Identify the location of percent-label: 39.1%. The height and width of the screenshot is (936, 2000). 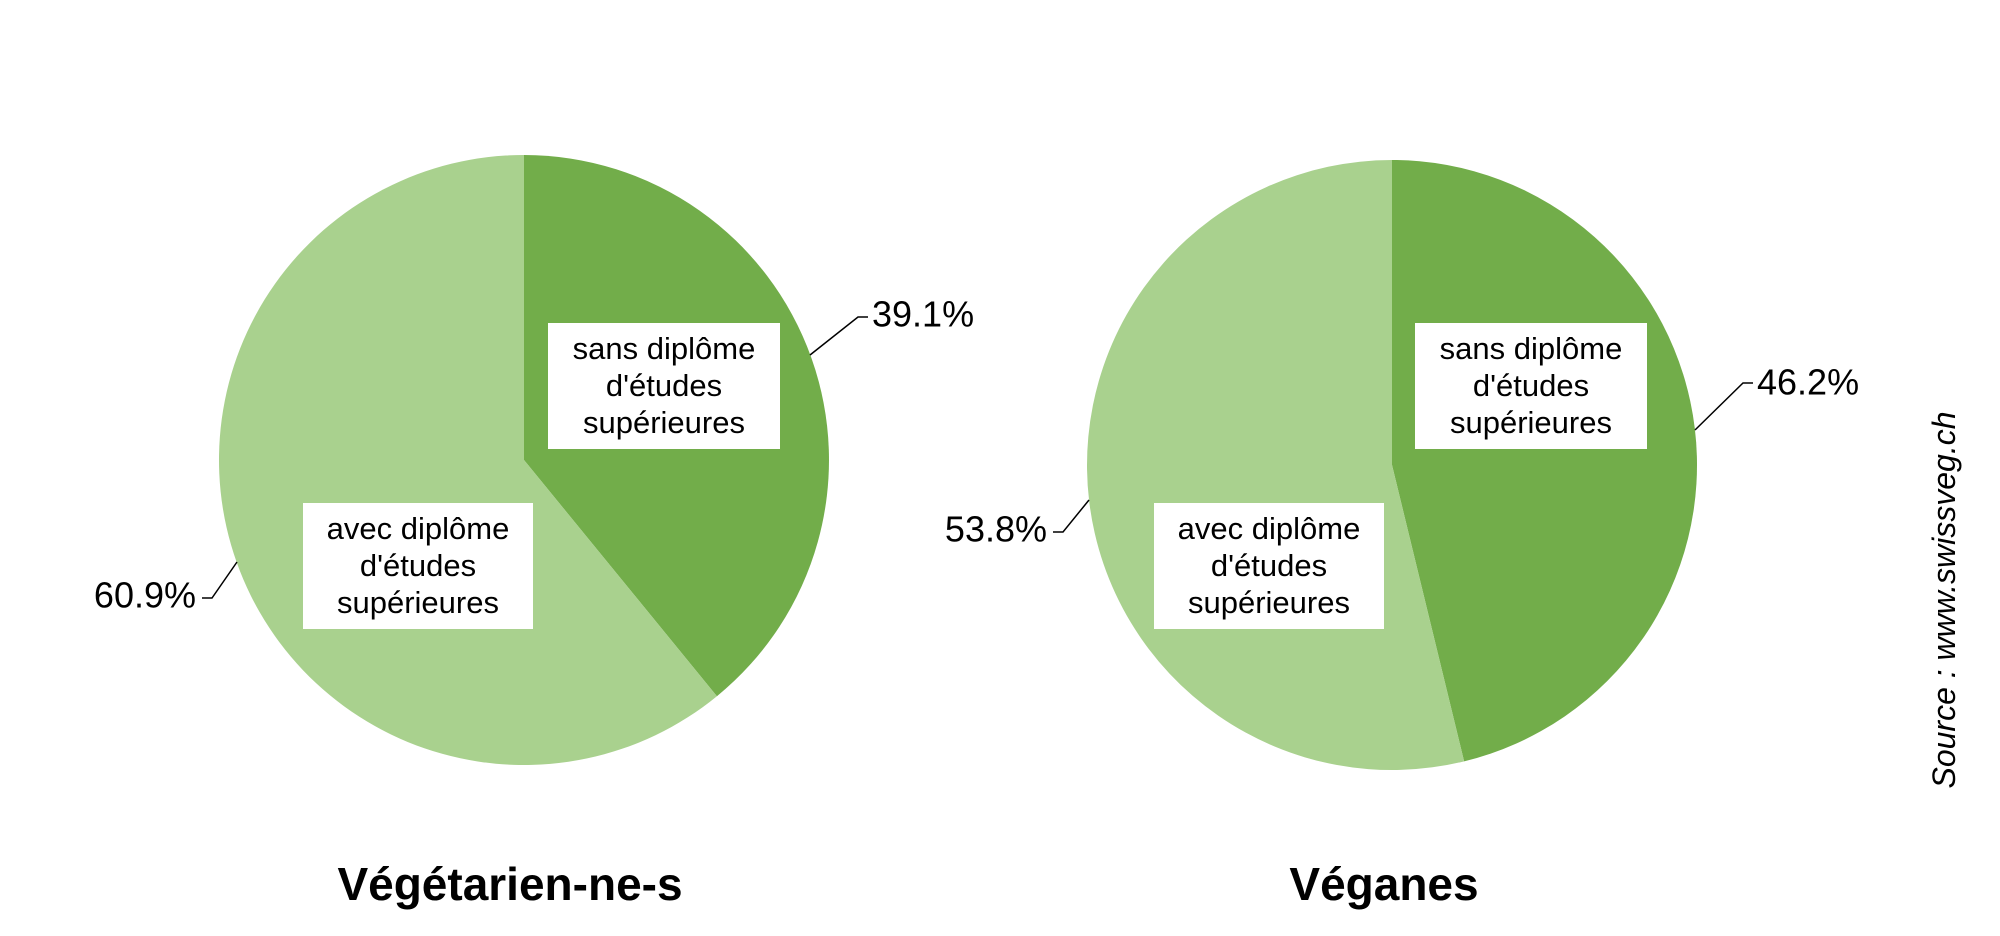
(923, 314).